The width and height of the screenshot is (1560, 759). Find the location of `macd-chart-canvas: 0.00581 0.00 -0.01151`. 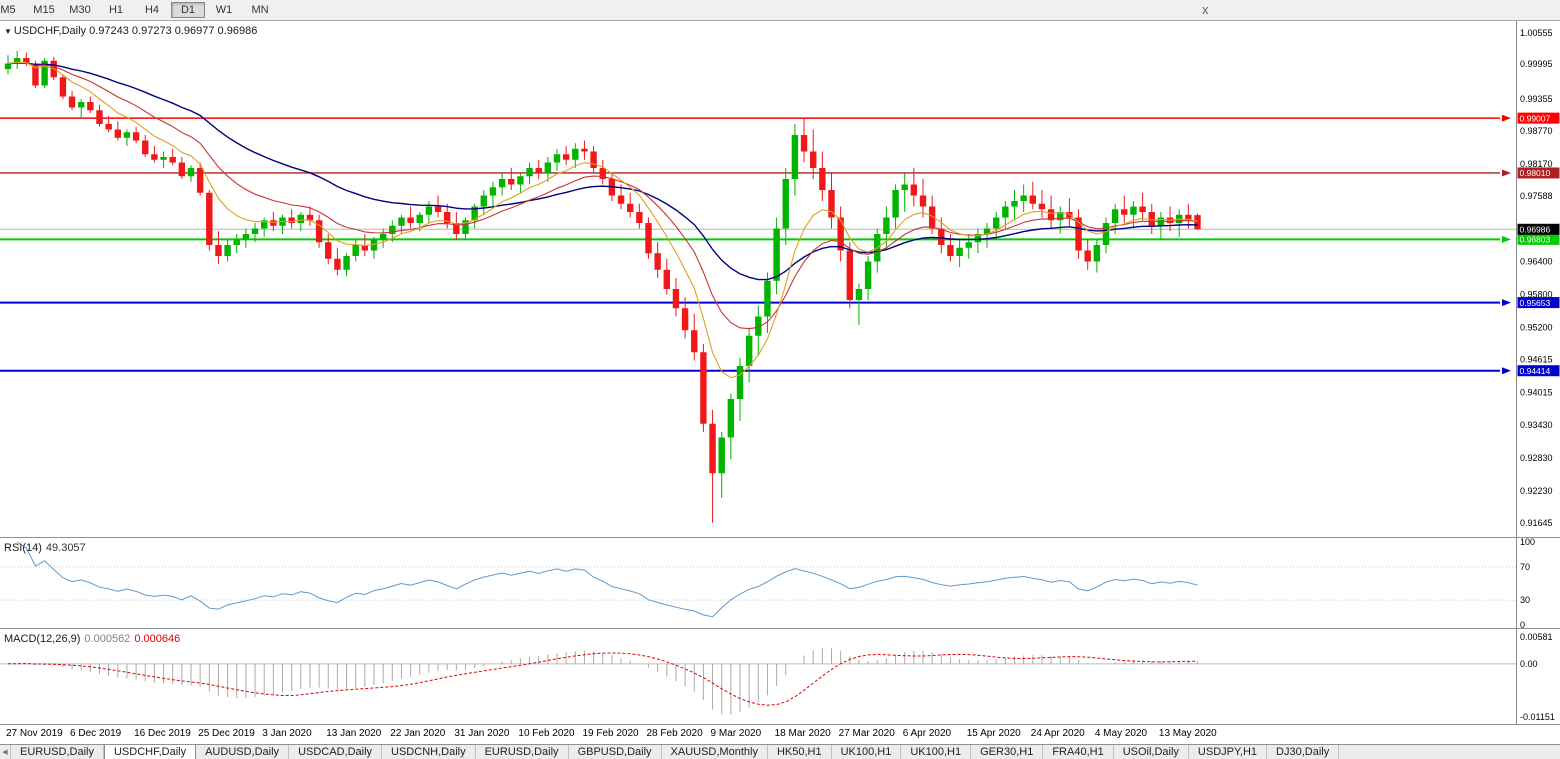

macd-chart-canvas: 0.00581 0.00 -0.01151 is located at coordinates (780, 677).